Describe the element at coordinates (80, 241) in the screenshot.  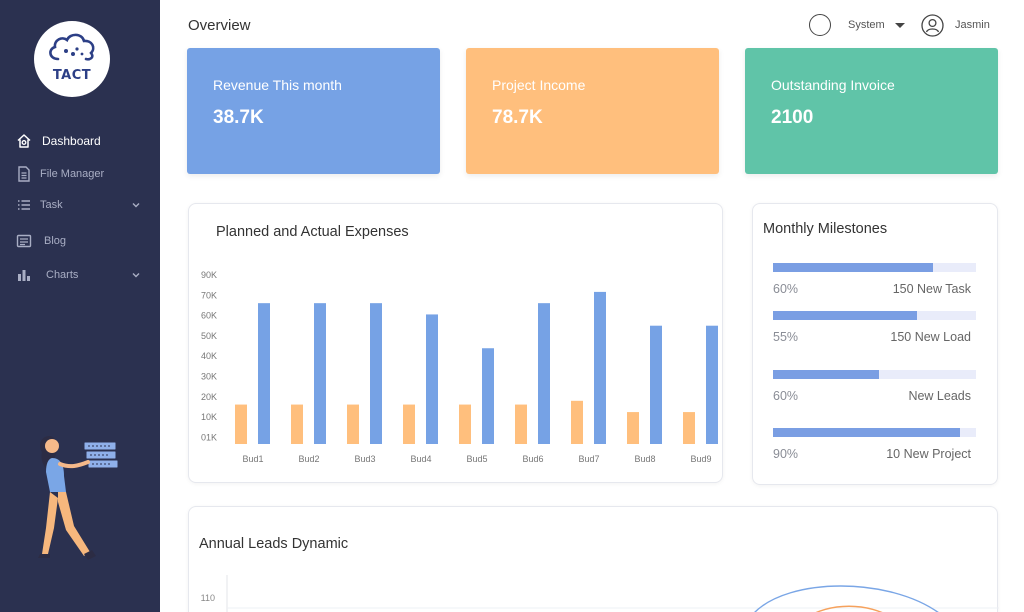
I see `sidebar-item-blog: Blog` at that location.